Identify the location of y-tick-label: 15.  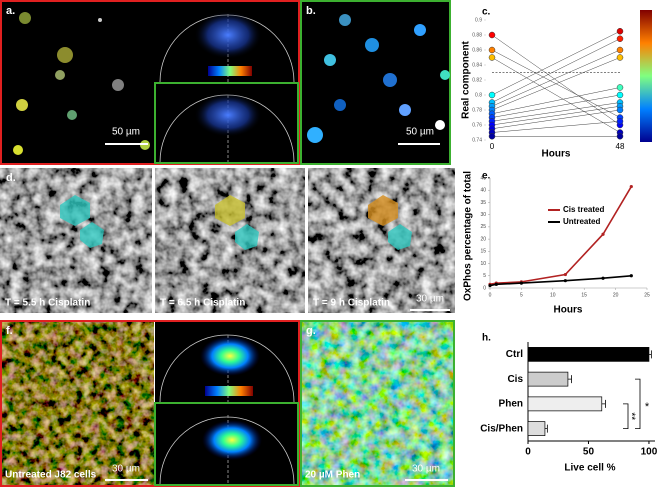
(483, 252).